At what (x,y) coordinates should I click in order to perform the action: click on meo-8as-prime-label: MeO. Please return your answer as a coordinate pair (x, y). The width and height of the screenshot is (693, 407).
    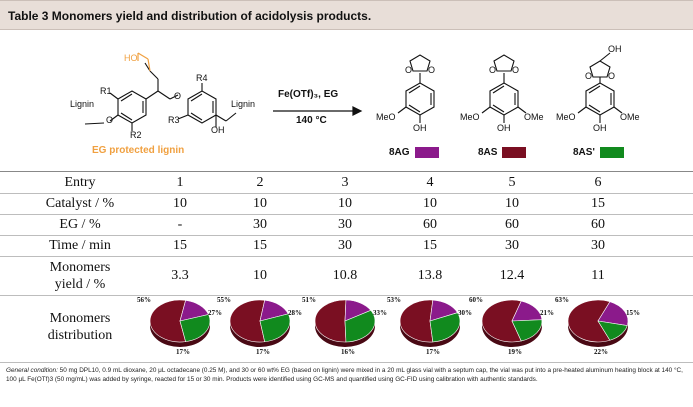
    Looking at the image, I should click on (566, 117).